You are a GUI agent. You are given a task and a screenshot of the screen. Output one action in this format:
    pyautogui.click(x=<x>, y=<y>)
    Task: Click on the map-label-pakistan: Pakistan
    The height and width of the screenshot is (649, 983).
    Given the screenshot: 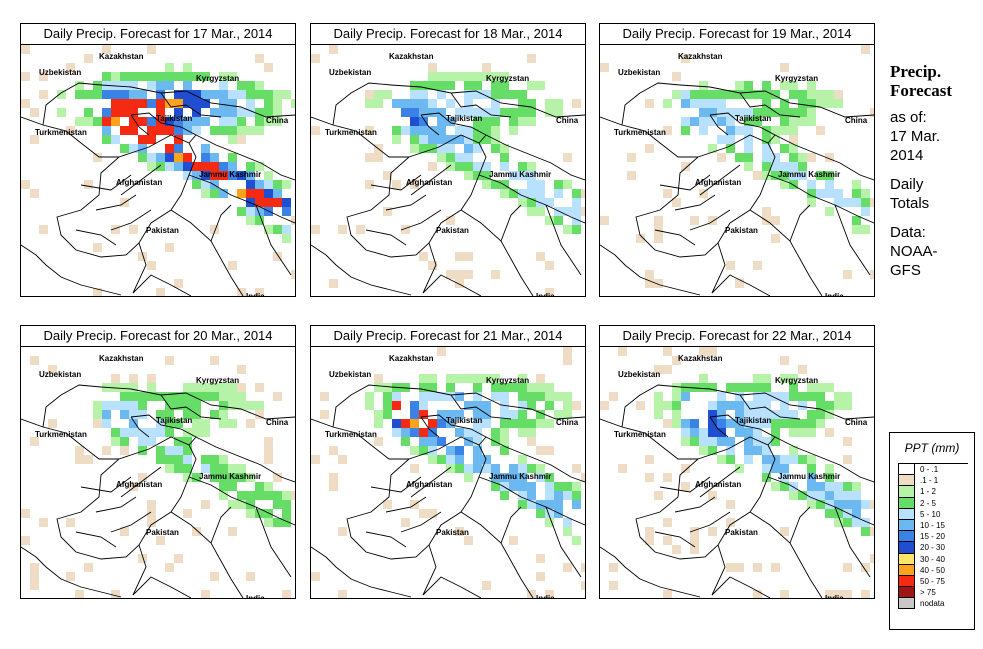 What is the action you would take?
    pyautogui.click(x=741, y=230)
    